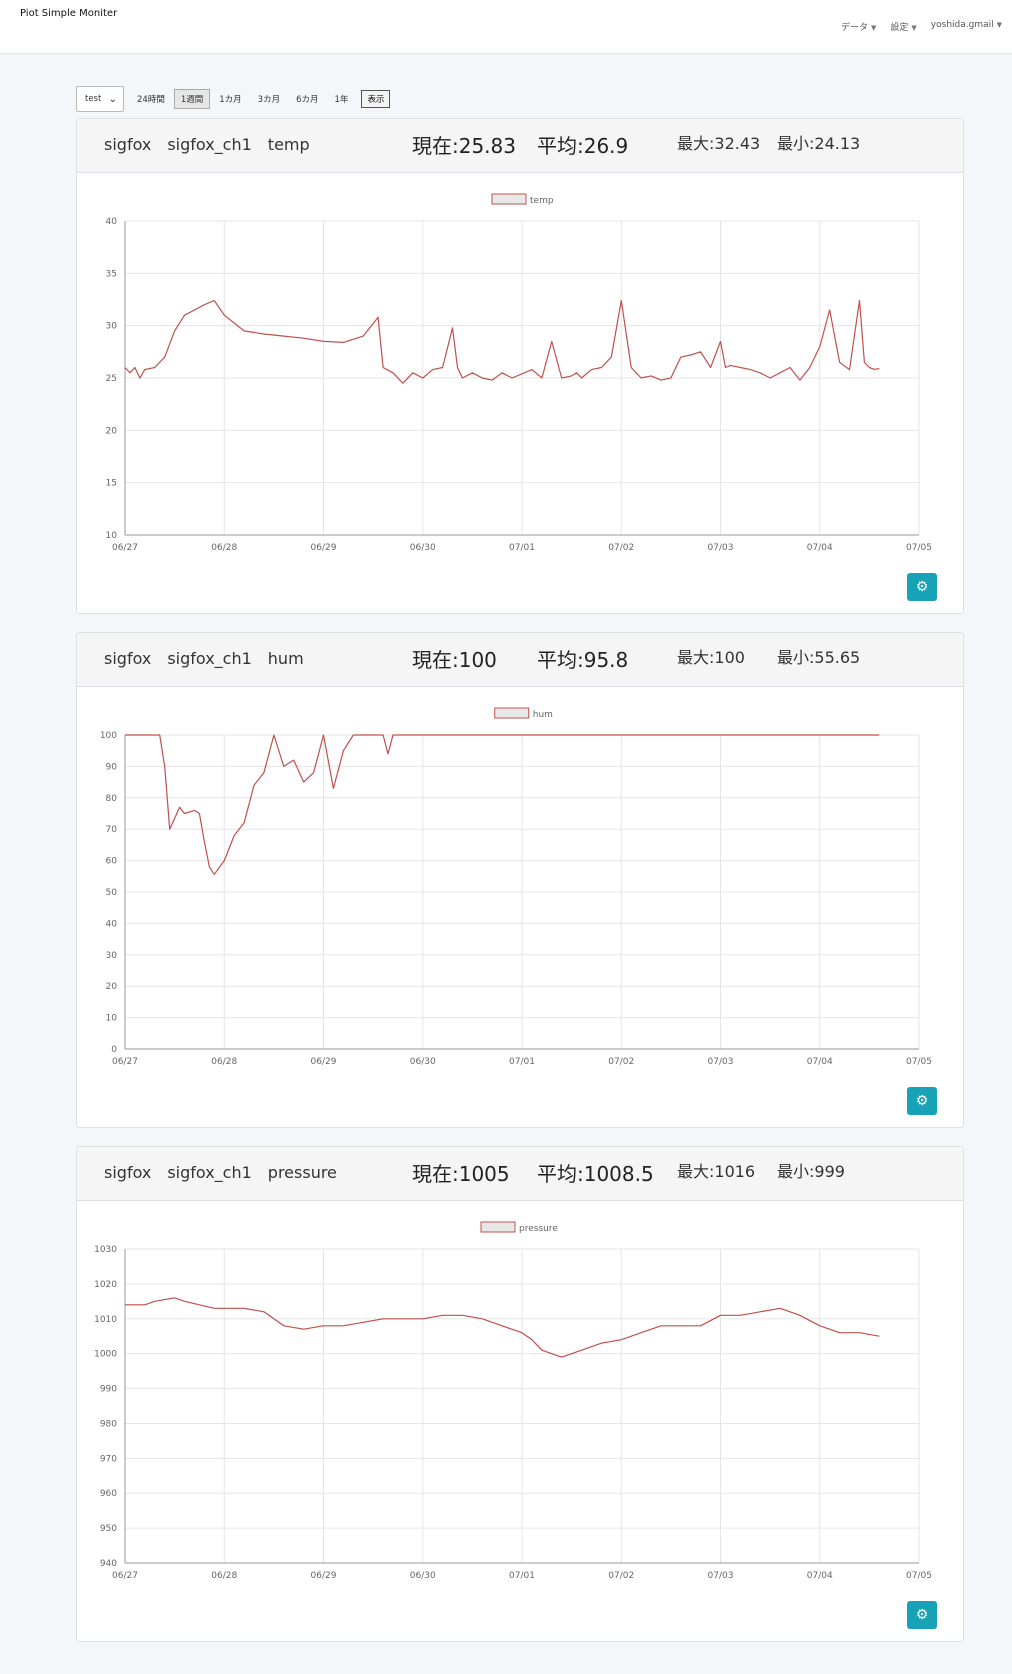  Describe the element at coordinates (538, 1229) in the screenshot. I see `legend-label: pressure` at that location.